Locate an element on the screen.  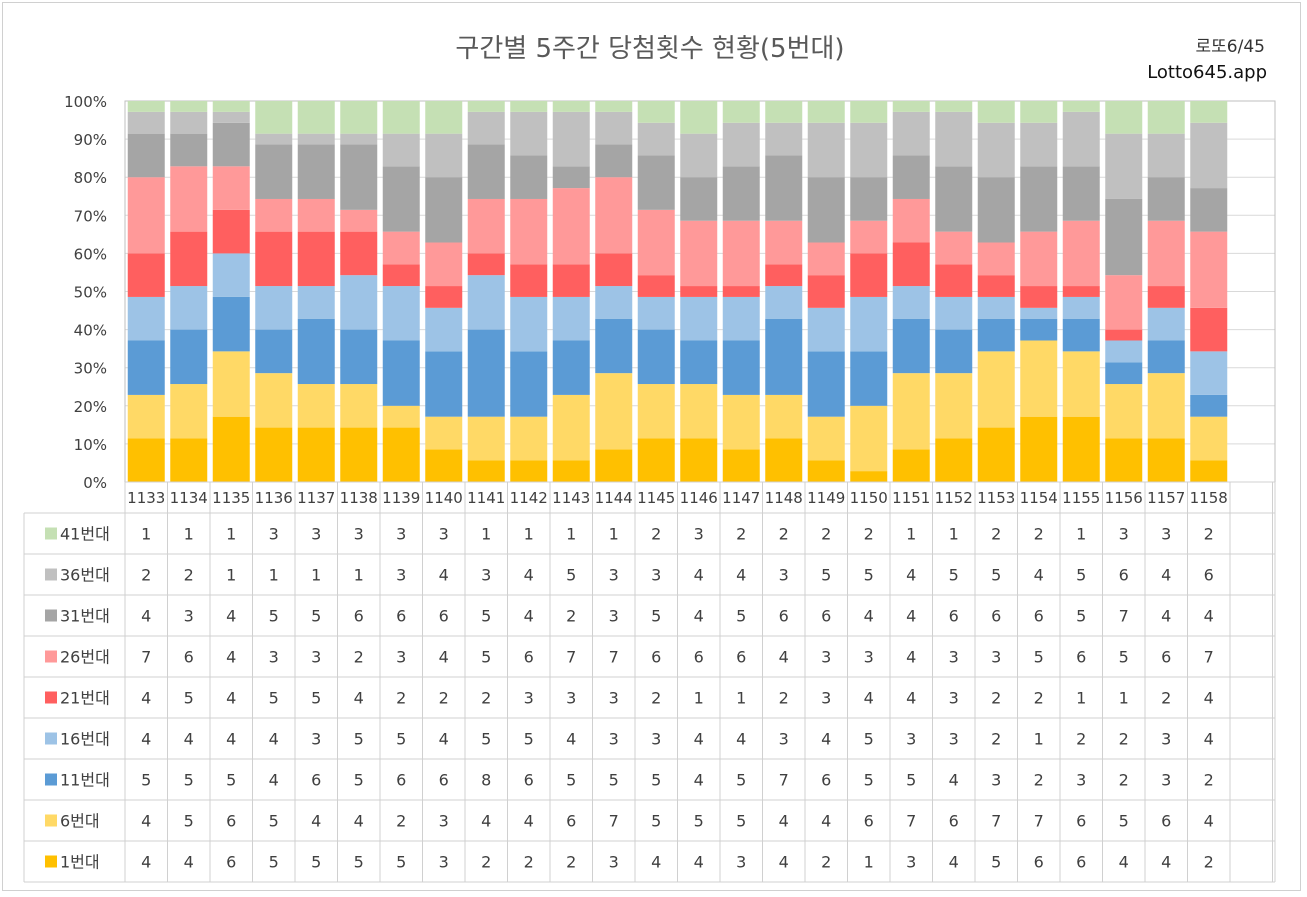
chart-title: 구간별 5주간 당첨횟수 현황(5번대) is located at coordinates (650, 49).